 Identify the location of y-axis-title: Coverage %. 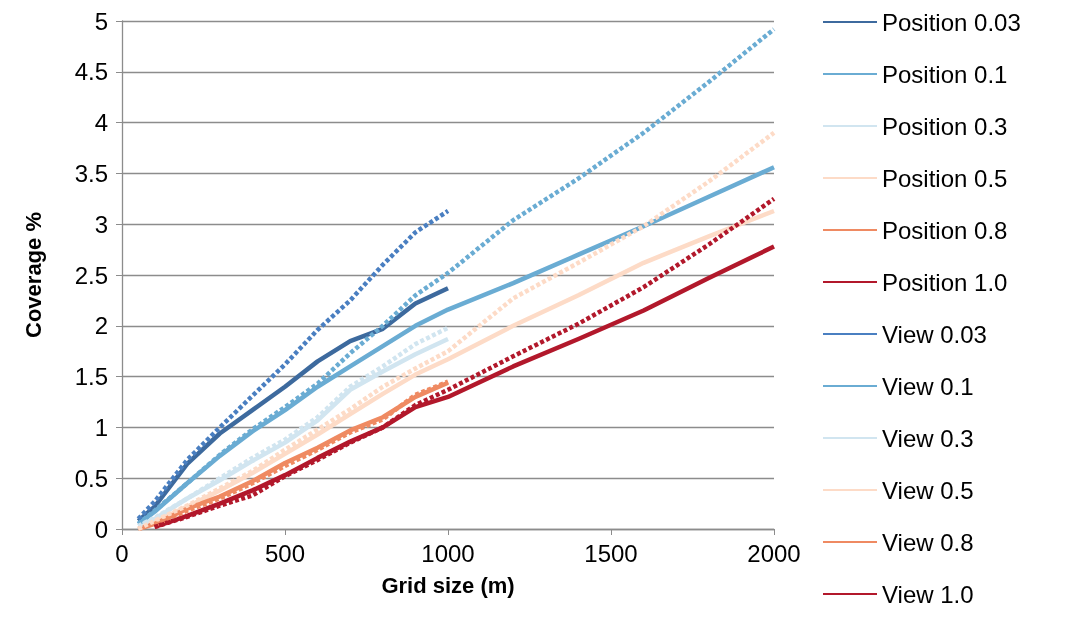
(33, 275).